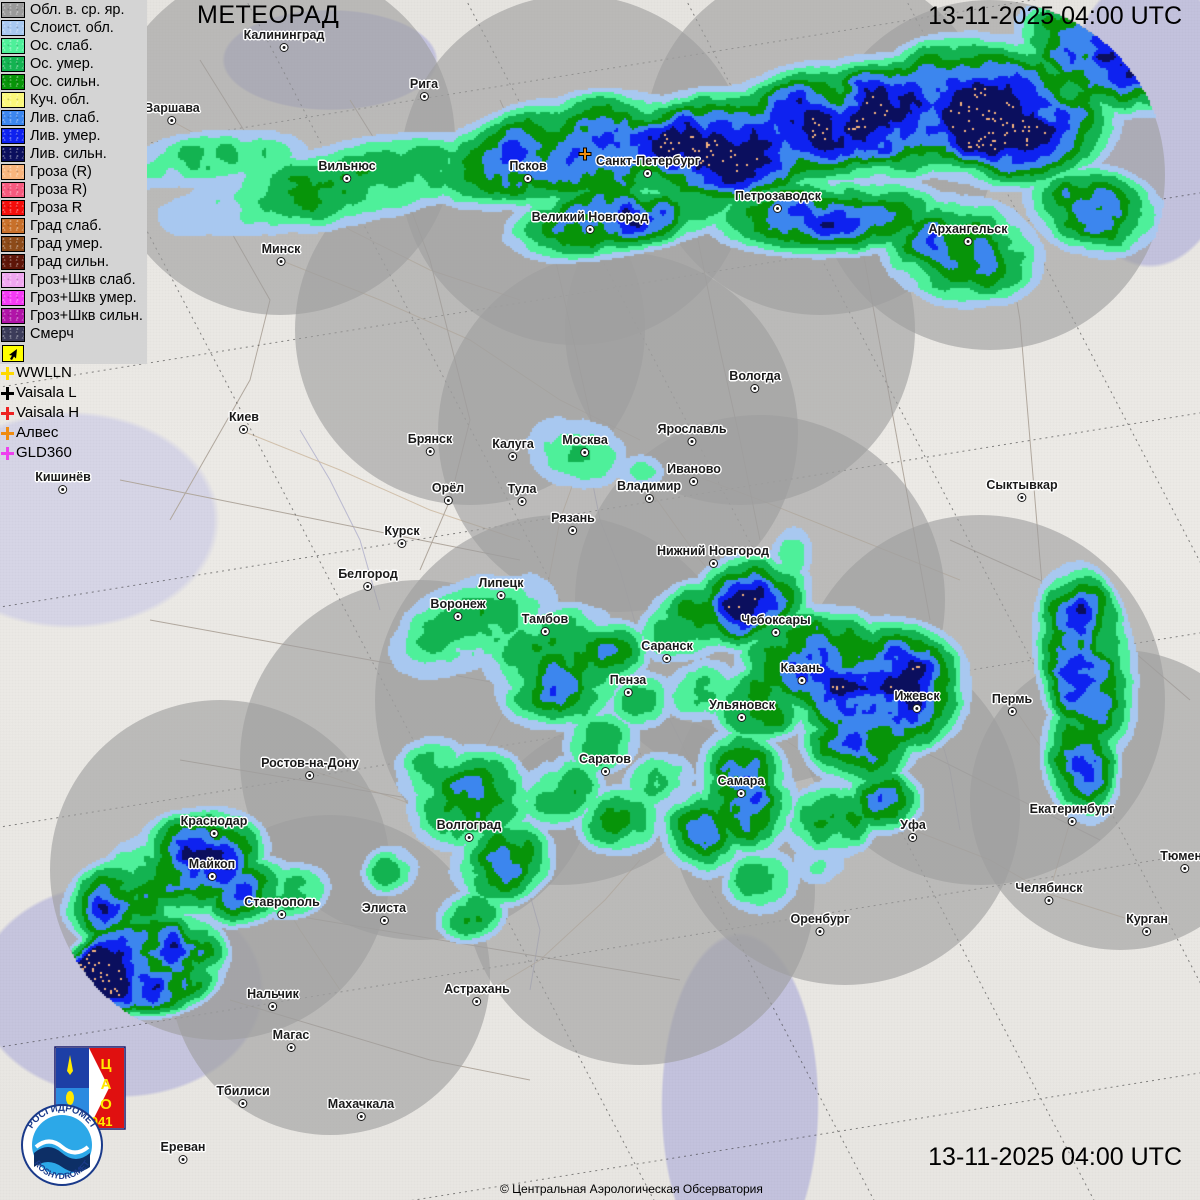  What do you see at coordinates (56, 207) in the screenshot?
I see `legend-label: Гроза R` at bounding box center [56, 207].